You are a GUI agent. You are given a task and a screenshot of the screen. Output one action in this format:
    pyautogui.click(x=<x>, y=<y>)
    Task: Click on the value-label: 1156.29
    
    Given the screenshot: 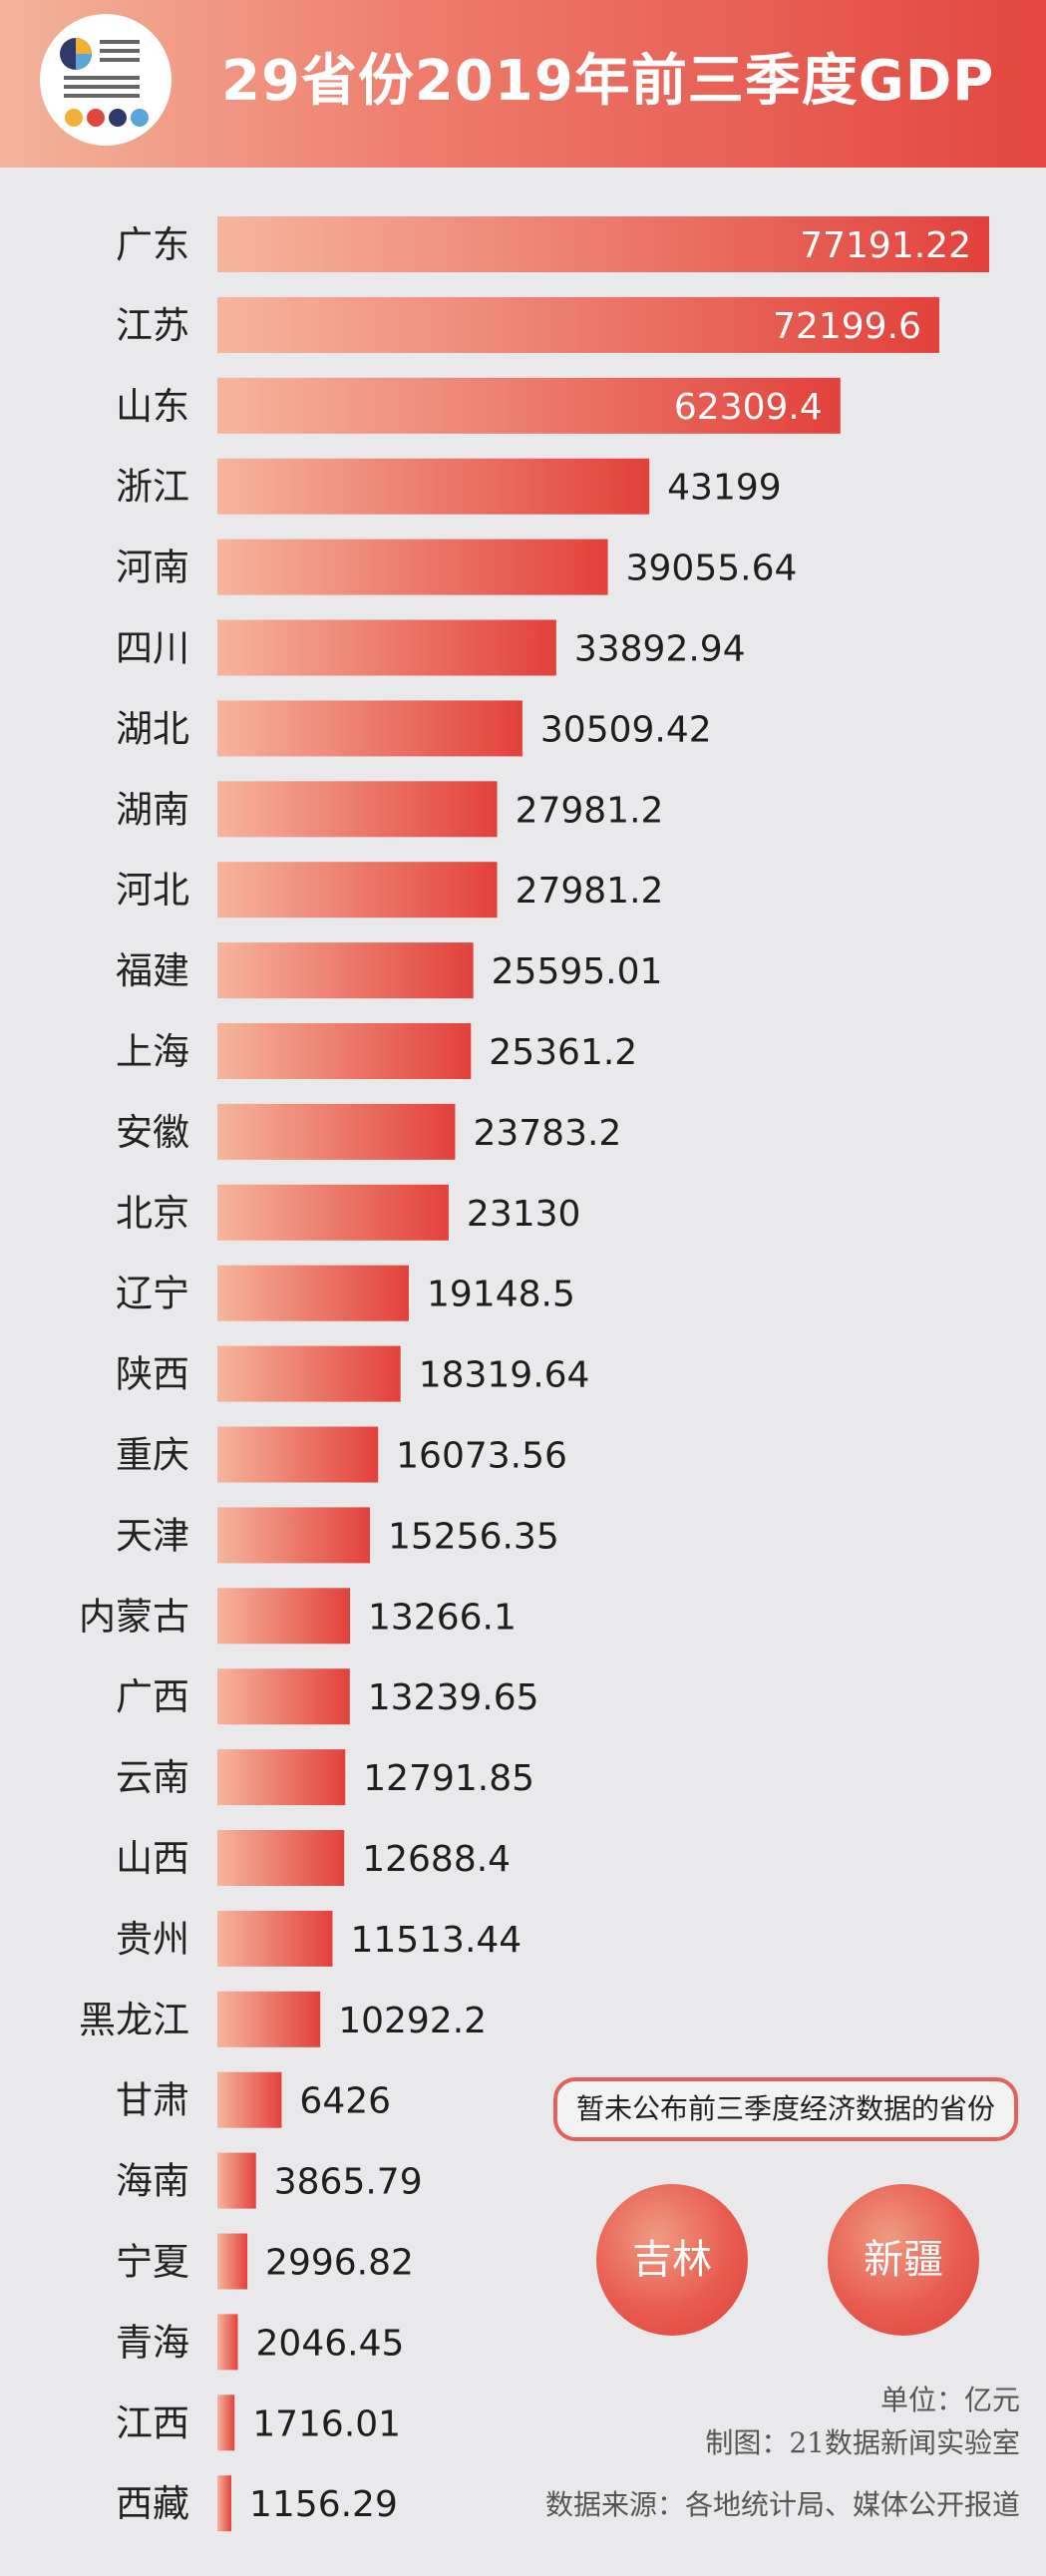 What is the action you would take?
    pyautogui.click(x=323, y=2505)
    